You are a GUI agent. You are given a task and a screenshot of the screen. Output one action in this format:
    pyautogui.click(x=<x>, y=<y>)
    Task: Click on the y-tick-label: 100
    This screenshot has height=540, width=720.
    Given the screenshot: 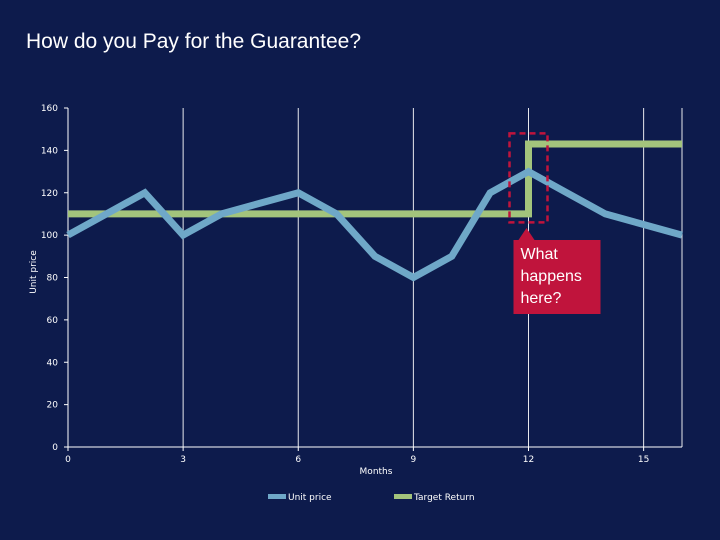 What is the action you would take?
    pyautogui.click(x=49, y=236)
    